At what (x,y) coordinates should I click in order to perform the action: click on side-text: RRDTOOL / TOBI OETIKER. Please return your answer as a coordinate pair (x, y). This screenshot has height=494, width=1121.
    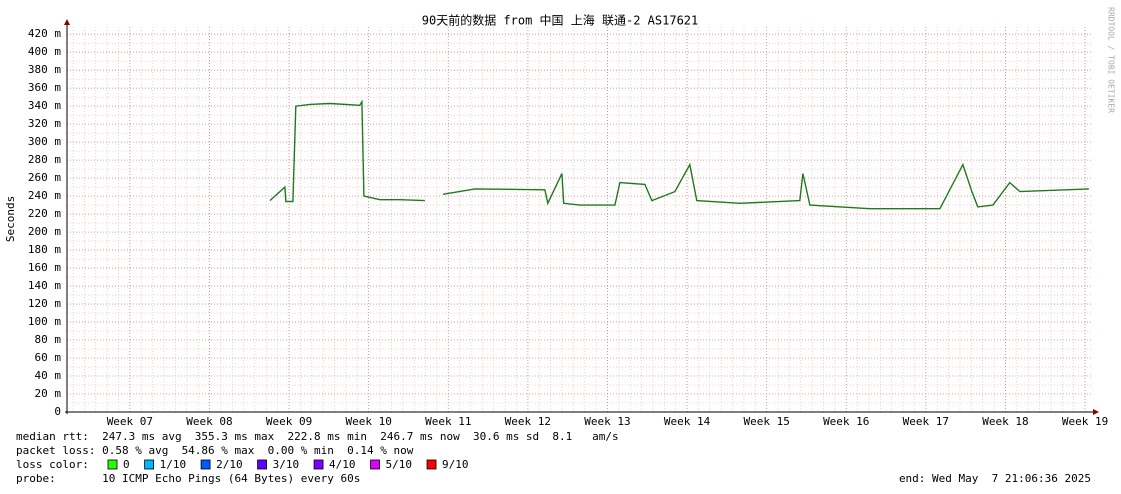
    Looking at the image, I should click on (1111, 60).